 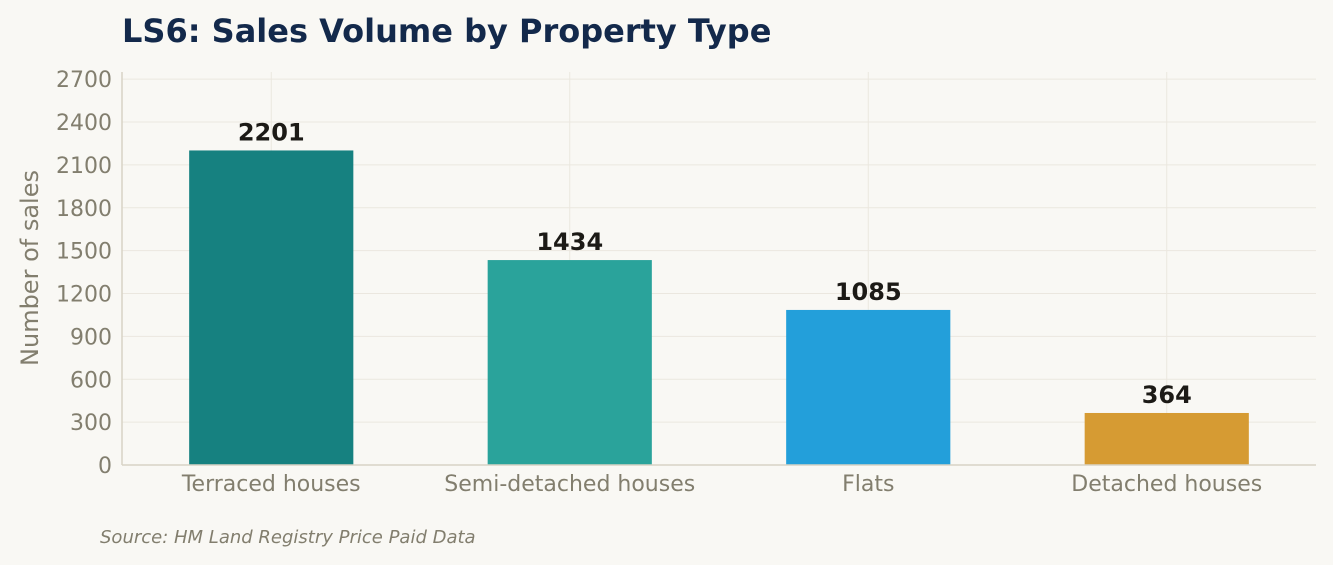 What do you see at coordinates (84, 123) in the screenshot?
I see `y-tick-label: 2400` at bounding box center [84, 123].